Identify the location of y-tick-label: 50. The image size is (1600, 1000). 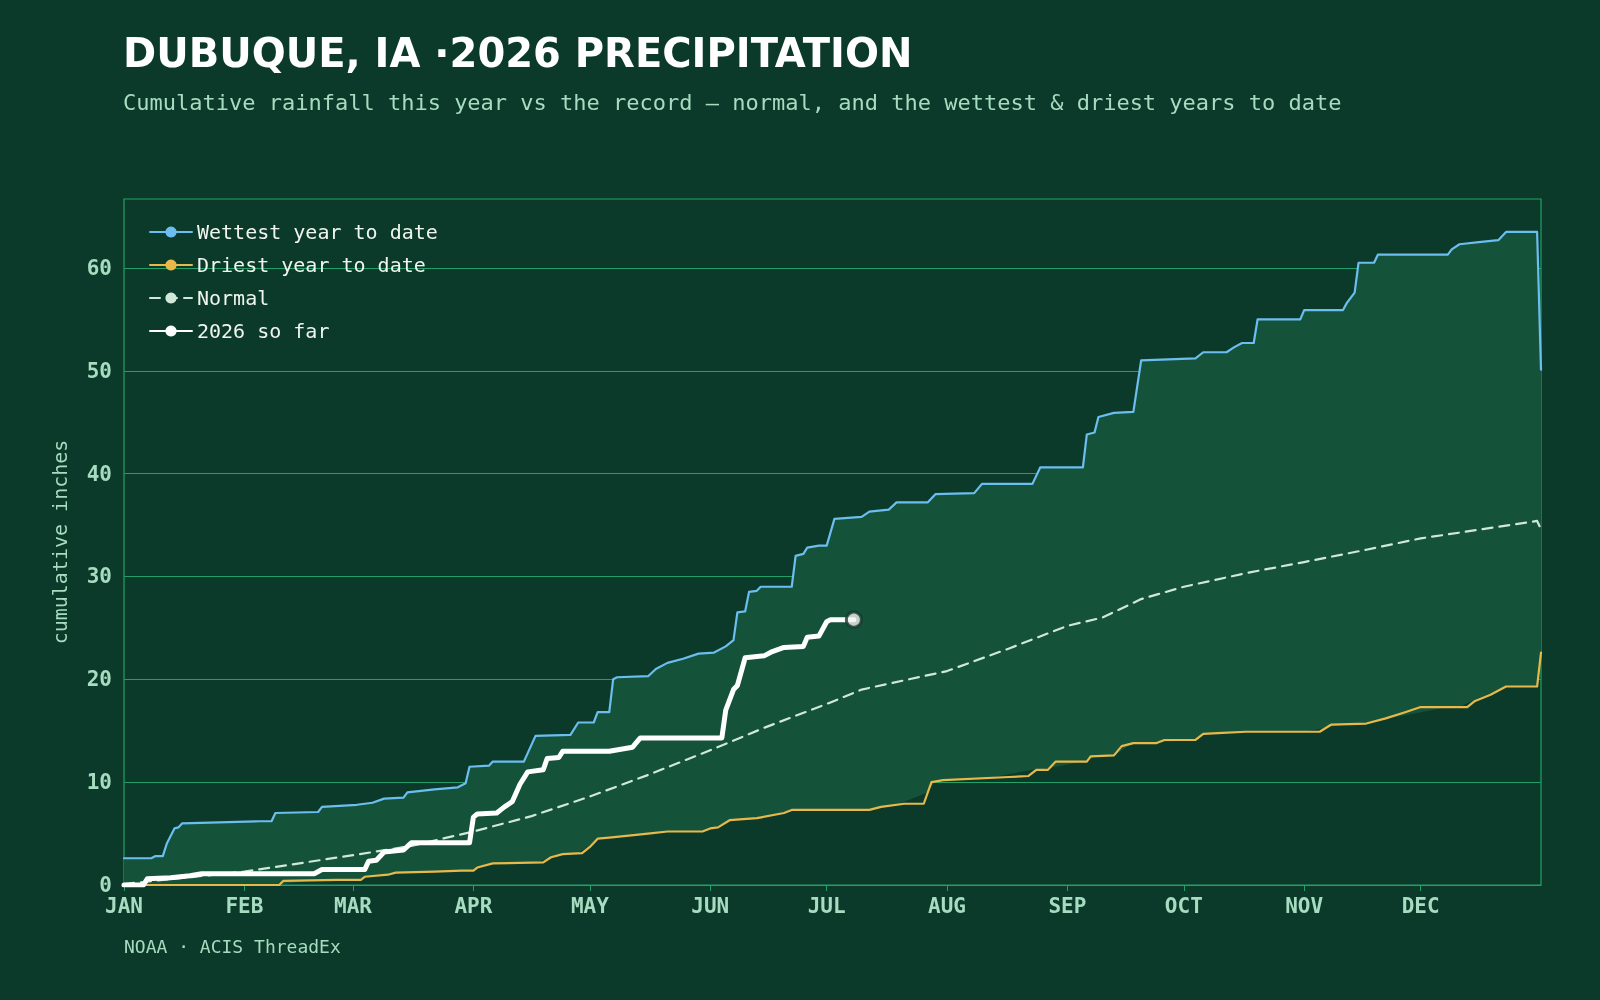
(99, 370).